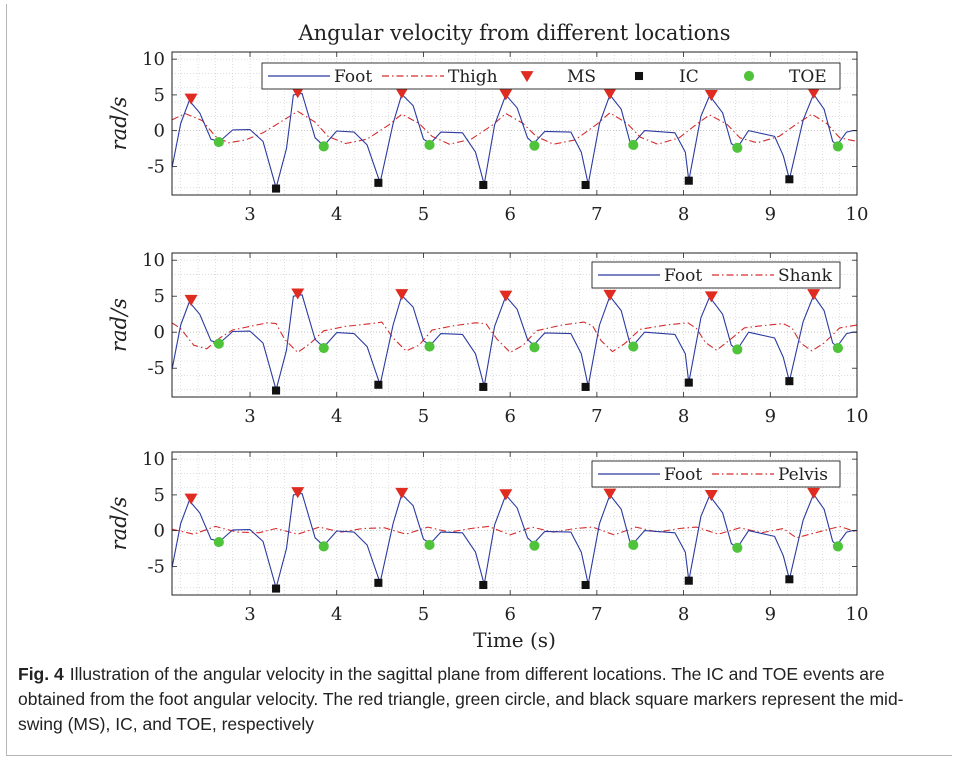 This screenshot has width=954, height=758. What do you see at coordinates (159, 131) in the screenshot?
I see `y-tick-label: 0` at bounding box center [159, 131].